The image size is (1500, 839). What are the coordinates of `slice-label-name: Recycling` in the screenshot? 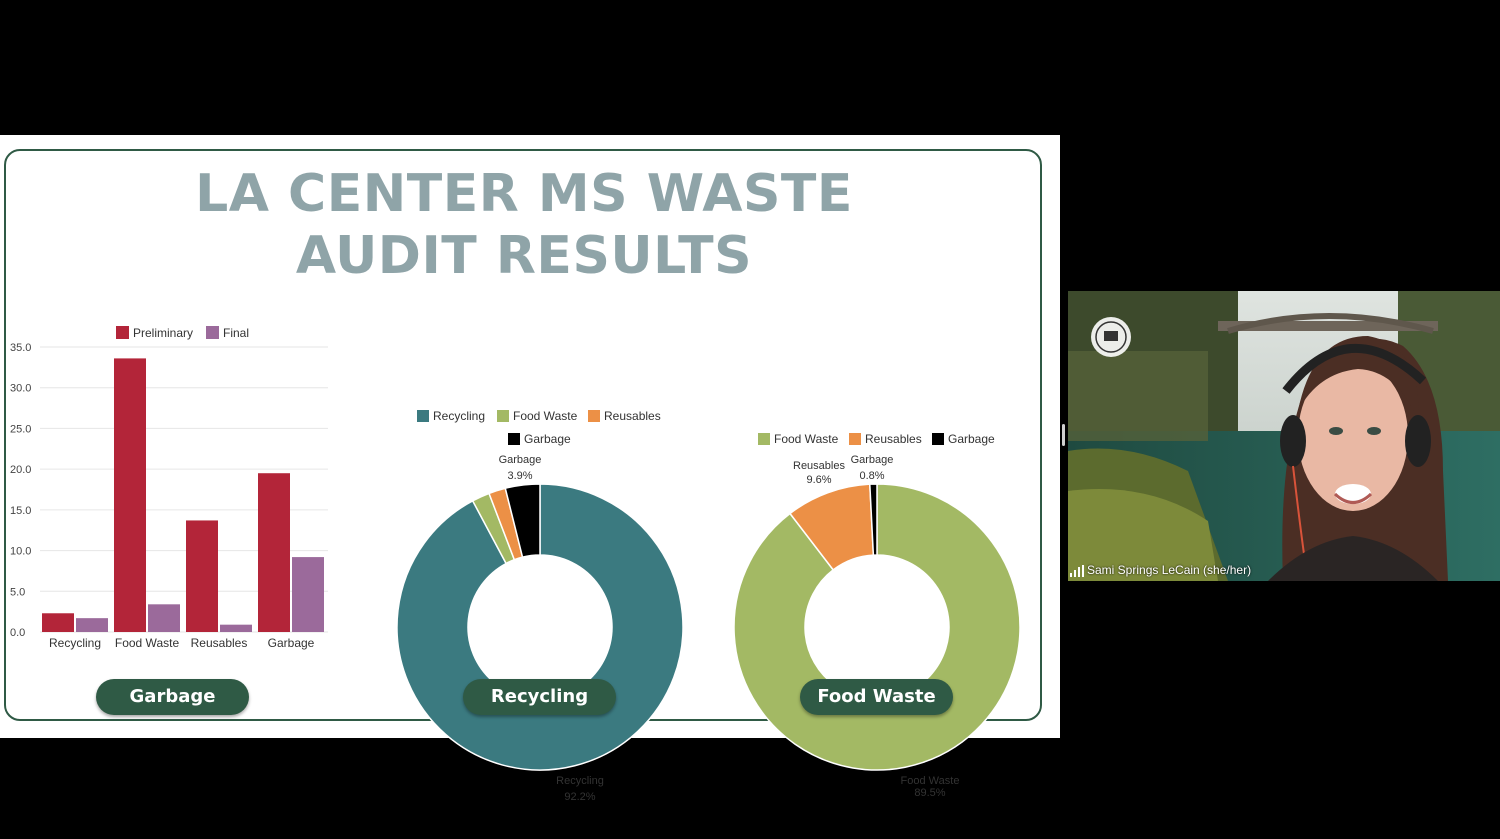 It's located at (580, 781).